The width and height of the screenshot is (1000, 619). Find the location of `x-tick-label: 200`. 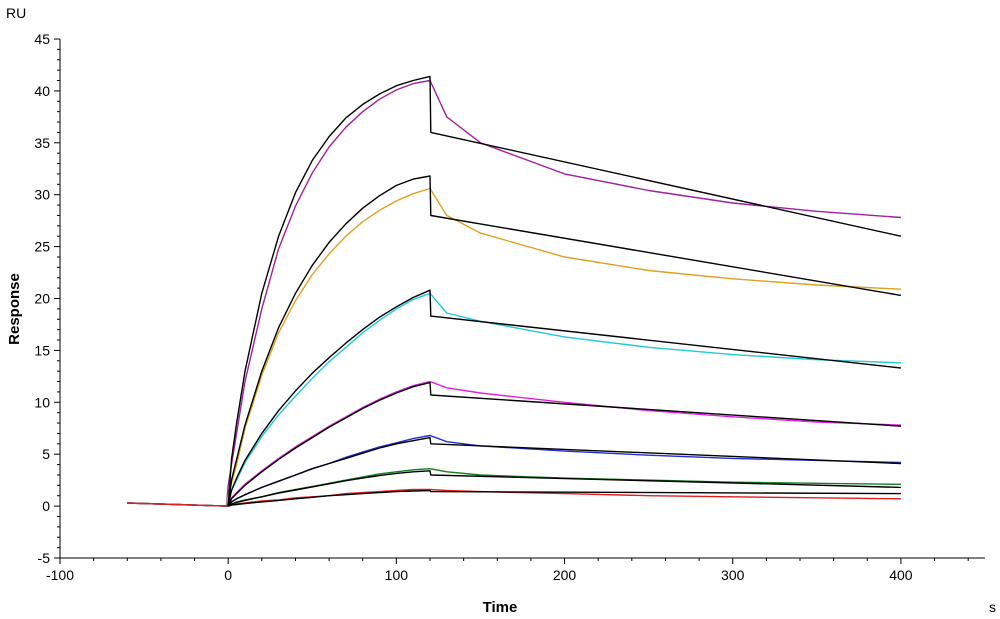

x-tick-label: 200 is located at coordinates (565, 575).